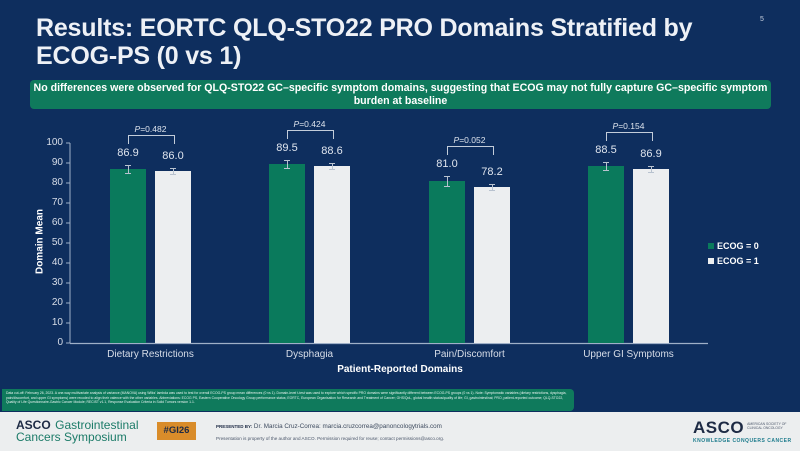 The width and height of the screenshot is (800, 451). I want to click on p-value-label: P=0.154, so click(628, 126).